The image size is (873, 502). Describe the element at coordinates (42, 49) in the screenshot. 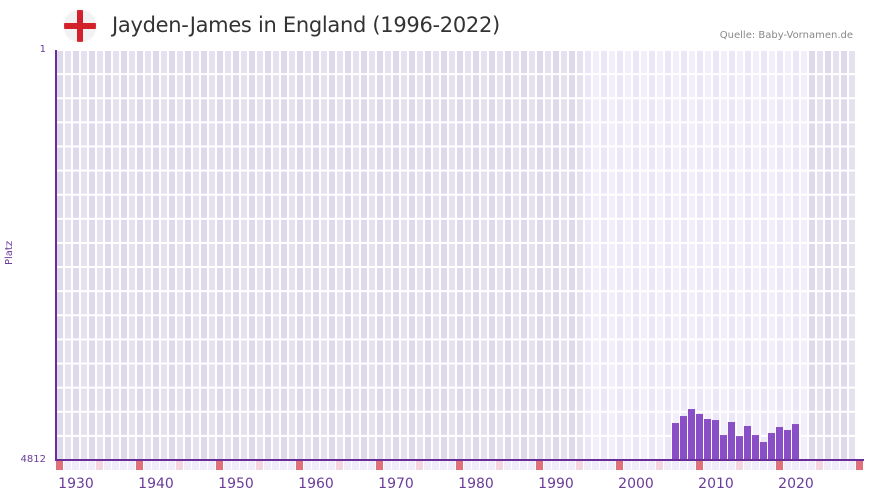

I see `y-tick-top: 1` at that location.